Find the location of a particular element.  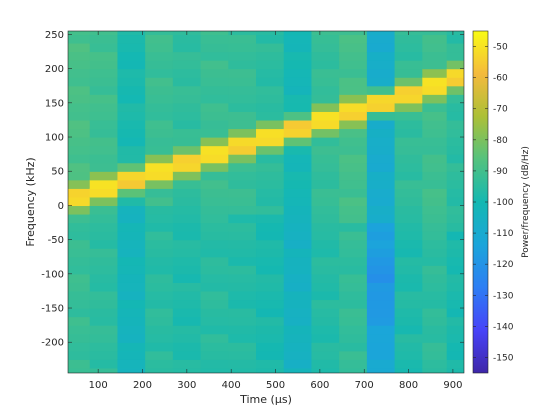

y-axis-label: Frequency (kHz) is located at coordinates (30, 201).